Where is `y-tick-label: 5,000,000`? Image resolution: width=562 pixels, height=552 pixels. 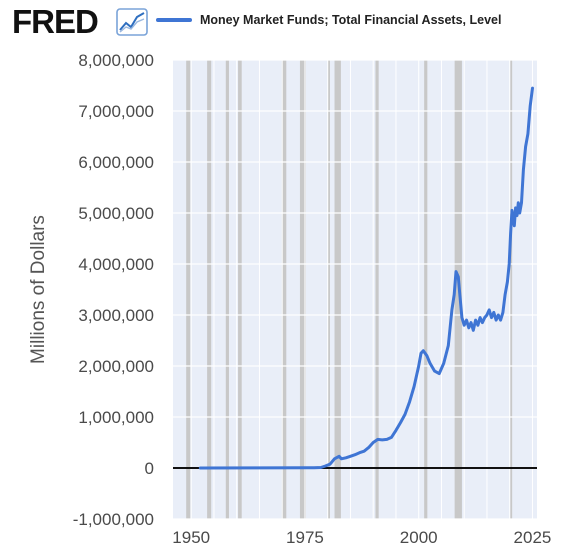 y-tick-label: 5,000,000 is located at coordinates (116, 213).